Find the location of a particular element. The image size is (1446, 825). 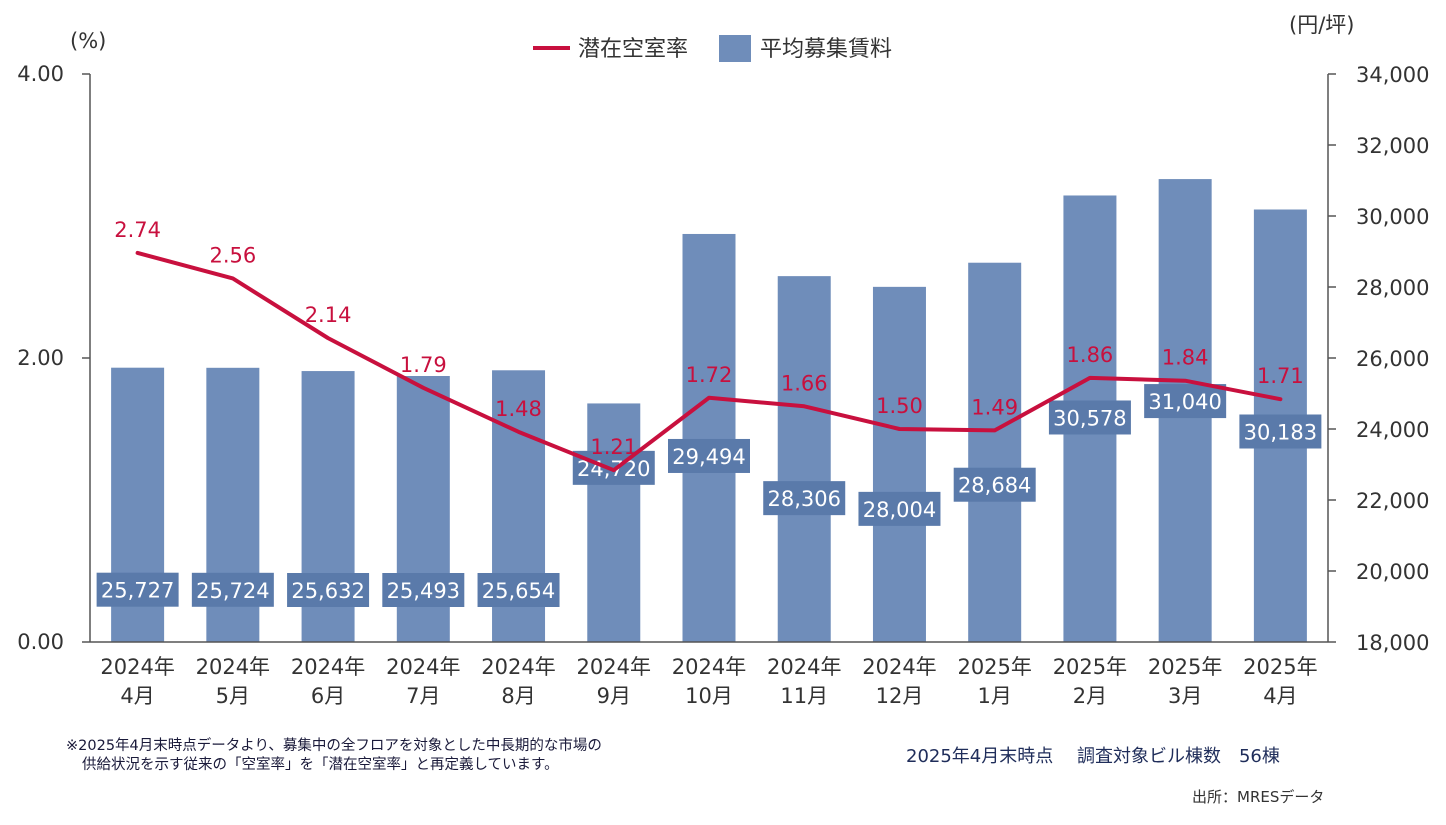

left-tick-label: 4.00 is located at coordinates (40, 74).